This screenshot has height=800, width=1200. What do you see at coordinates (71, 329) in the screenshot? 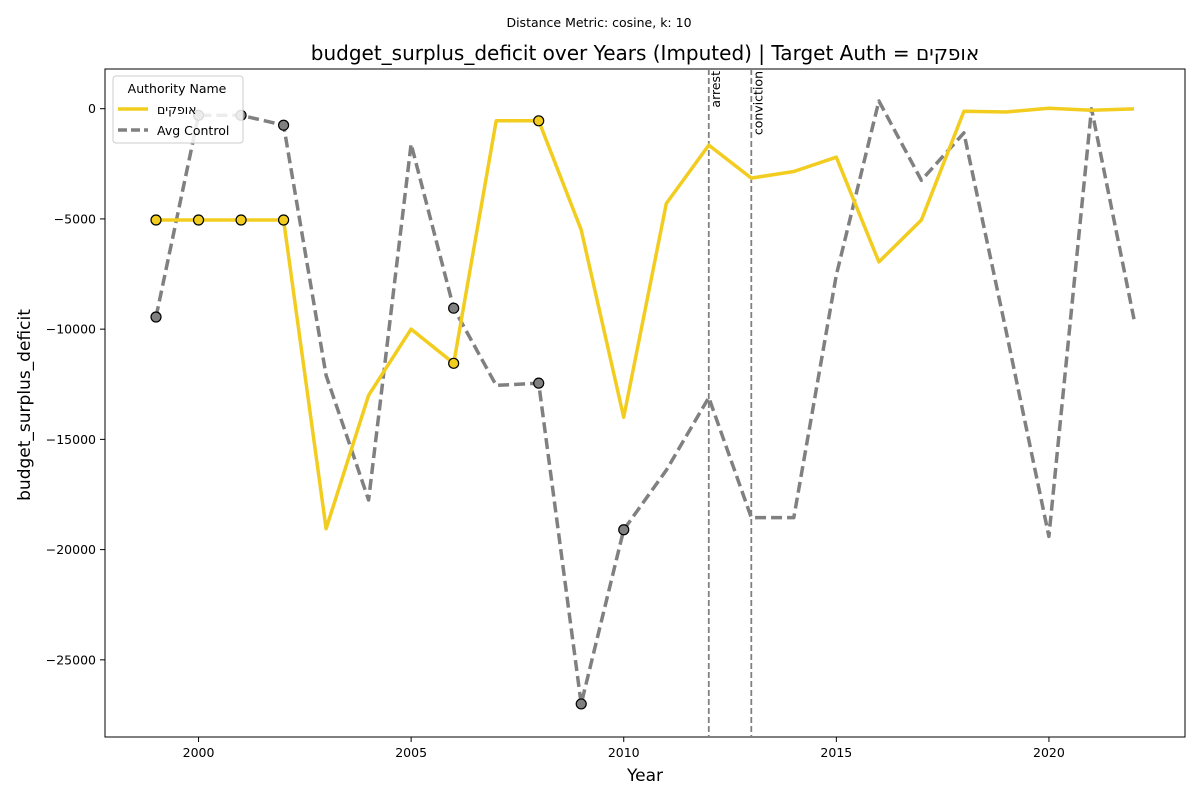
I see `y-tick-label: −10000` at bounding box center [71, 329].